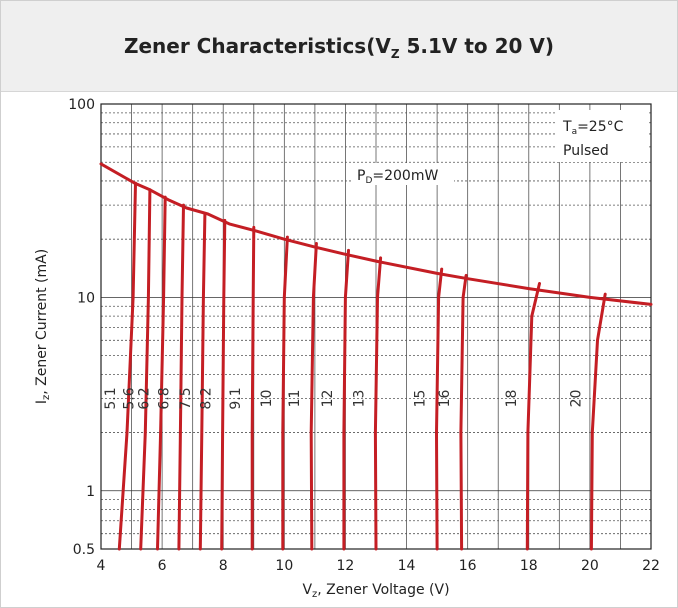 This screenshot has width=678, height=608. What do you see at coordinates (395, 54) in the screenshot?
I see `chart-title-subscript: Z` at bounding box center [395, 54].